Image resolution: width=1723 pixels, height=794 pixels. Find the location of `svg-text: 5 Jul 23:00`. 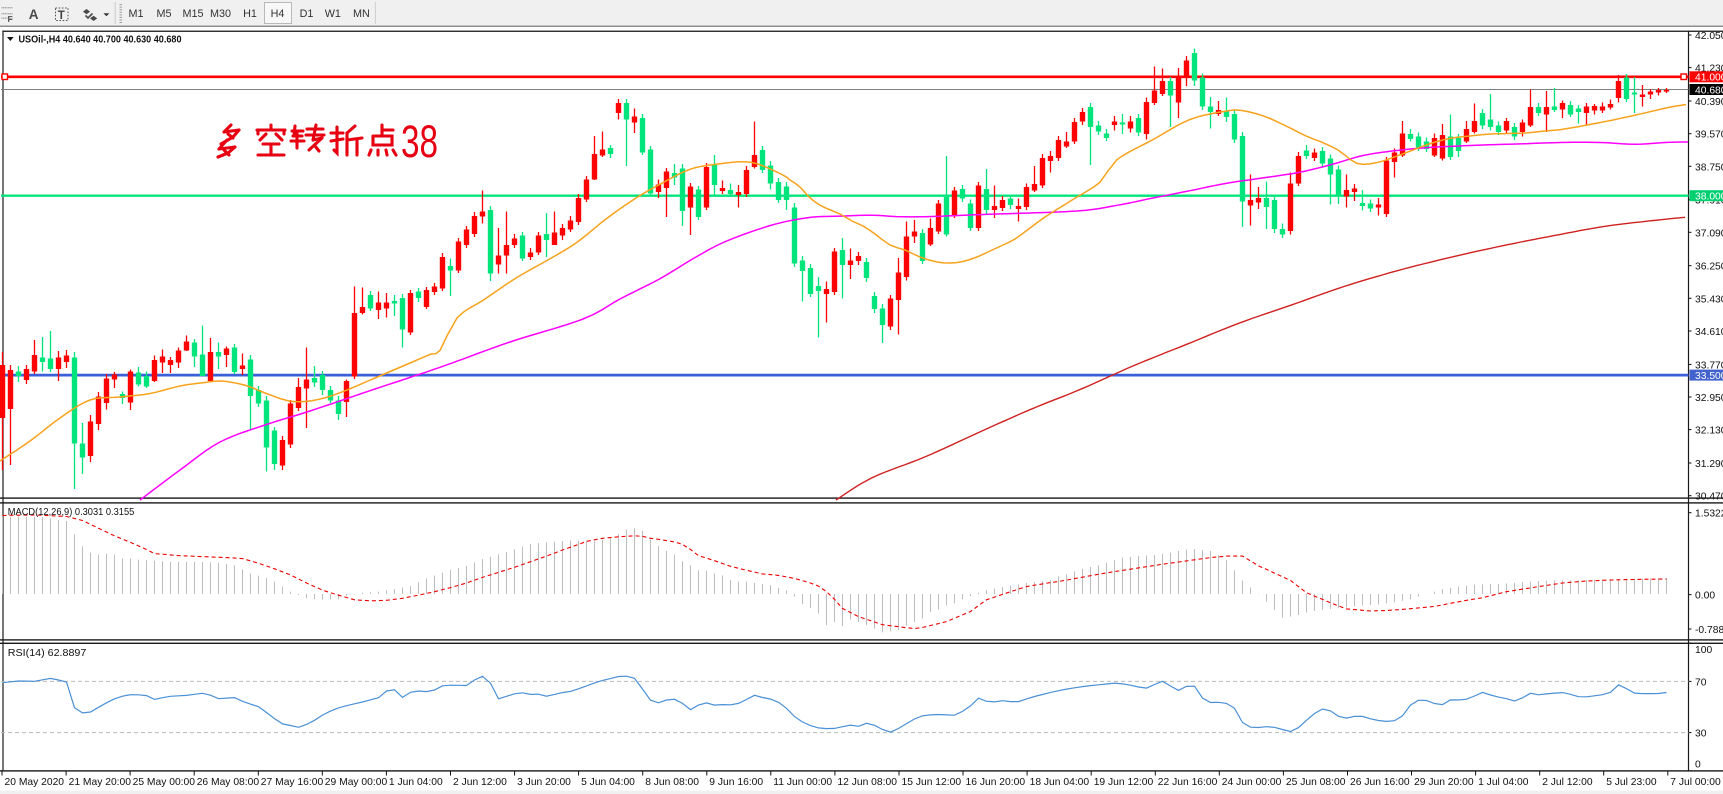

svg-text: 5 Jul 23:00 is located at coordinates (1631, 782).